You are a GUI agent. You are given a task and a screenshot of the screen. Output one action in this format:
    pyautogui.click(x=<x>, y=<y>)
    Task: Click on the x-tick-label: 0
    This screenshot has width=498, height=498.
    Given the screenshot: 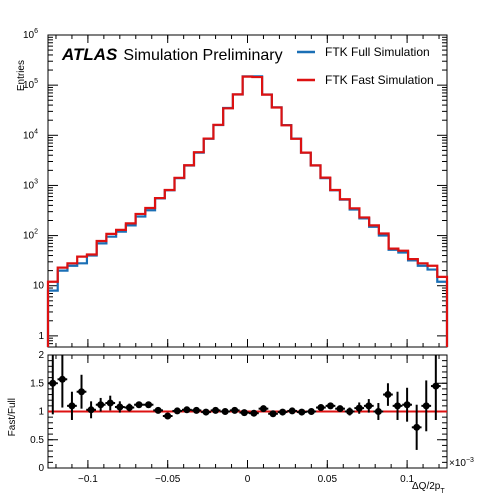 What is the action you would take?
    pyautogui.click(x=248, y=479)
    